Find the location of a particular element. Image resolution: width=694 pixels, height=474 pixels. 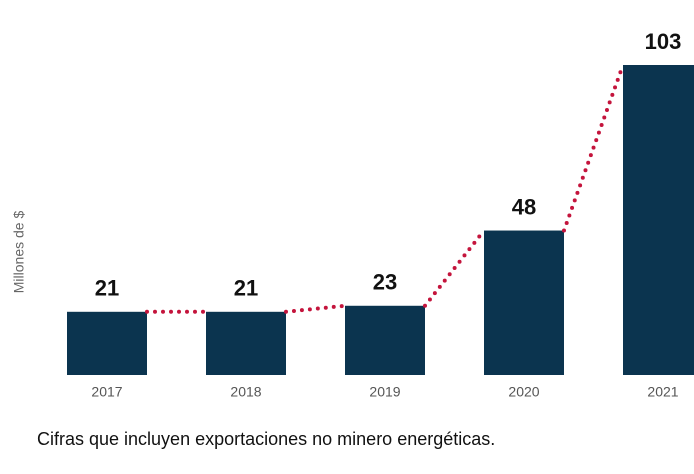

x-tick-label: 2017 is located at coordinates (106, 392).